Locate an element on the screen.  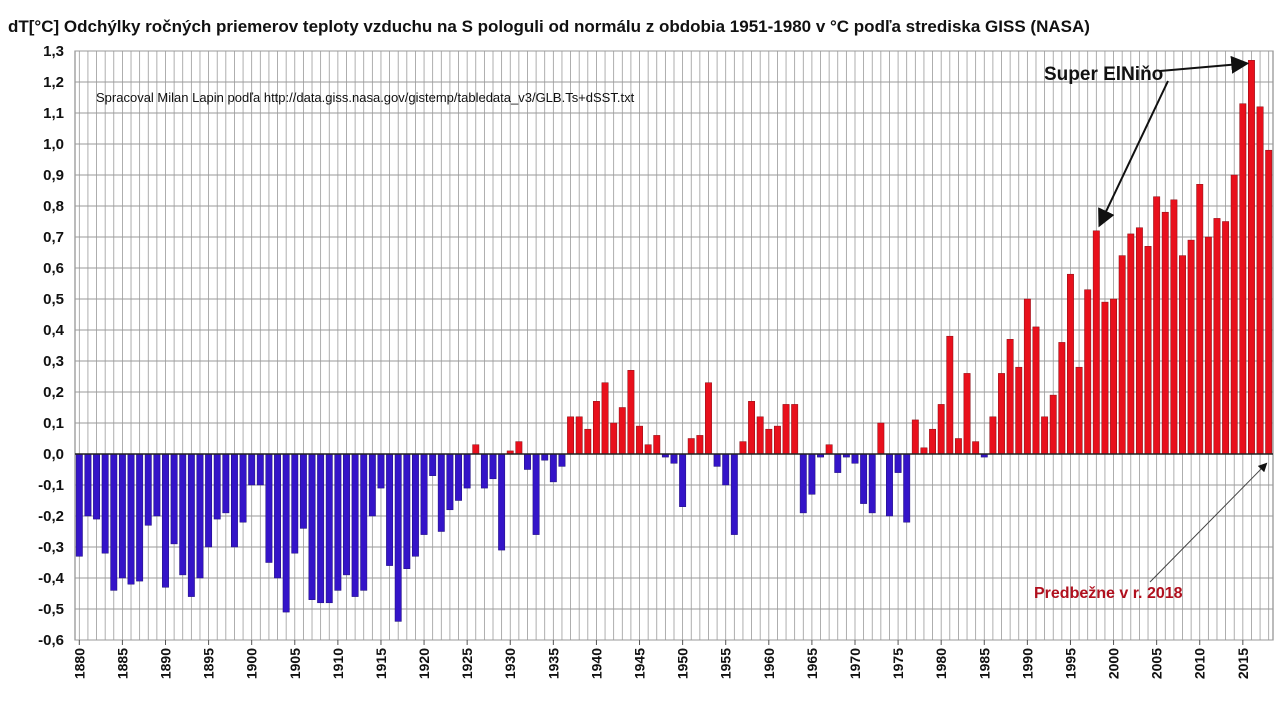
bar-1925 is located at coordinates (467, 471).